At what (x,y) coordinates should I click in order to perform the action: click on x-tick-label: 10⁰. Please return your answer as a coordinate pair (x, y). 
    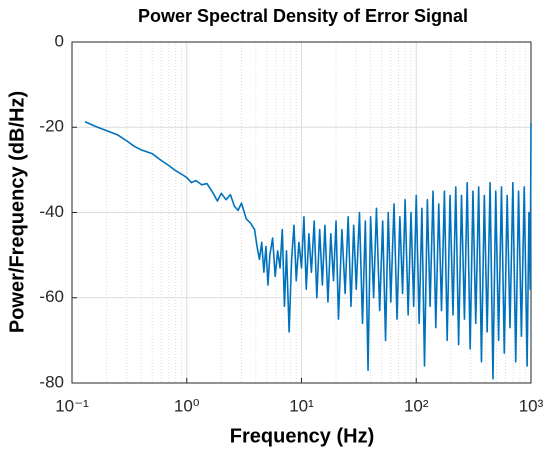
    Looking at the image, I should click on (187, 405).